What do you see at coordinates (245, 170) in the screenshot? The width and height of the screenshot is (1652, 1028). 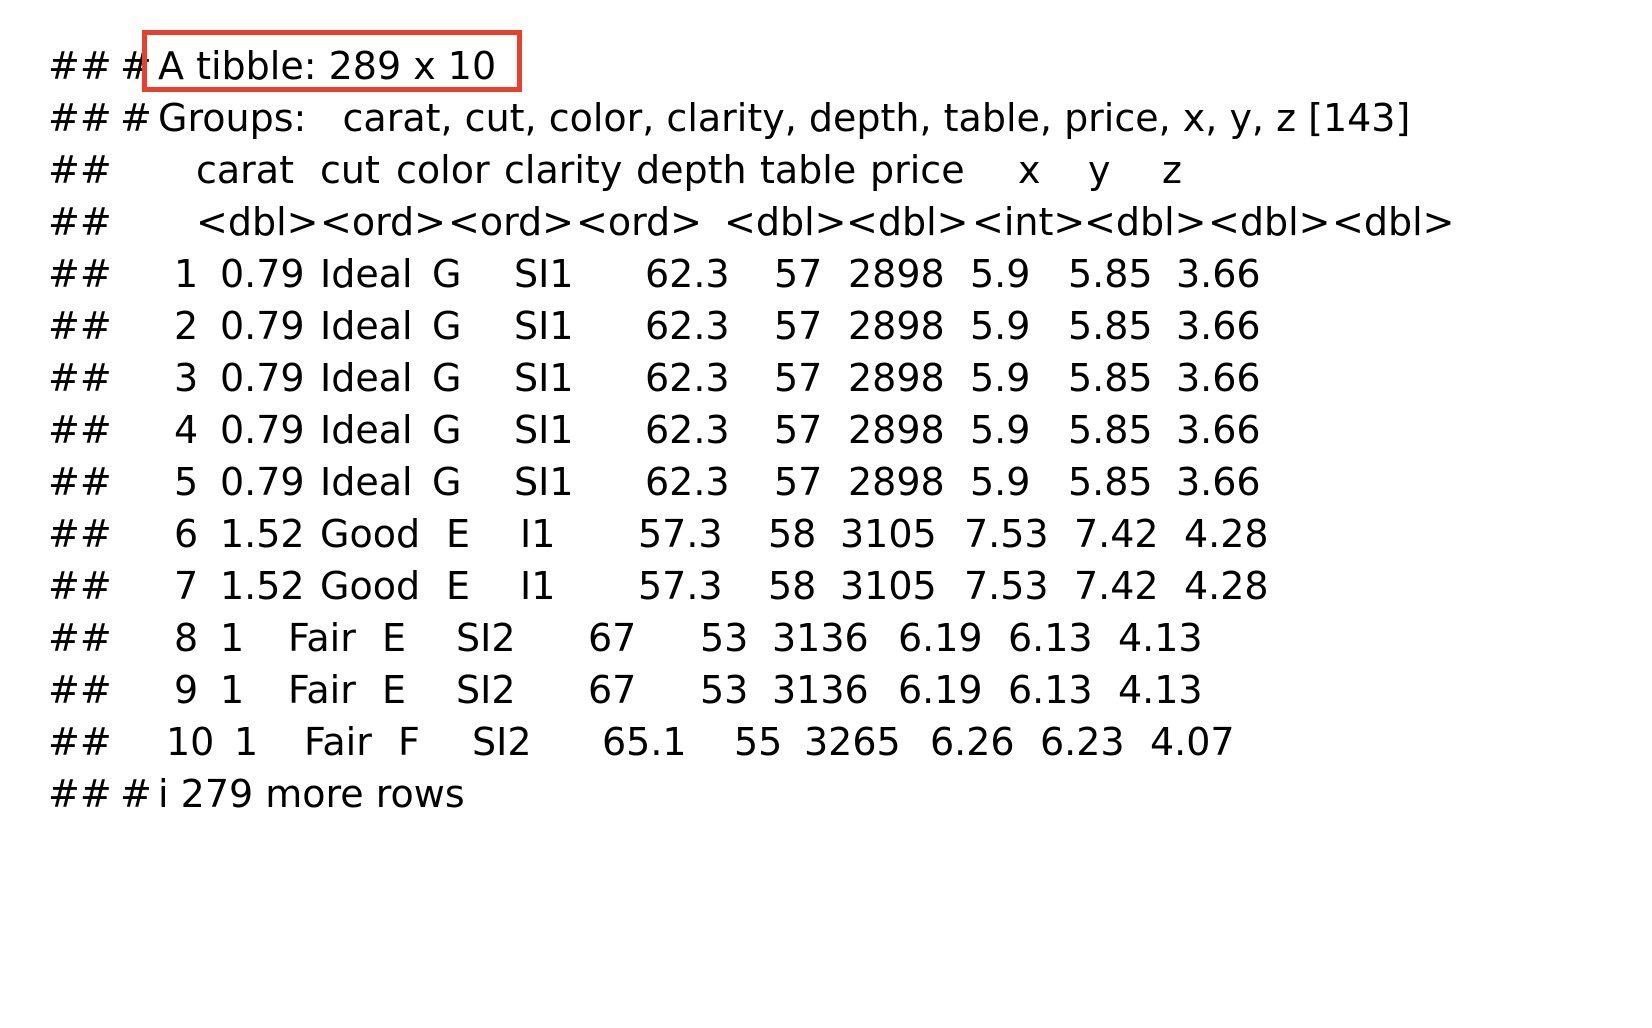 I see `column-header-carat: carat` at bounding box center [245, 170].